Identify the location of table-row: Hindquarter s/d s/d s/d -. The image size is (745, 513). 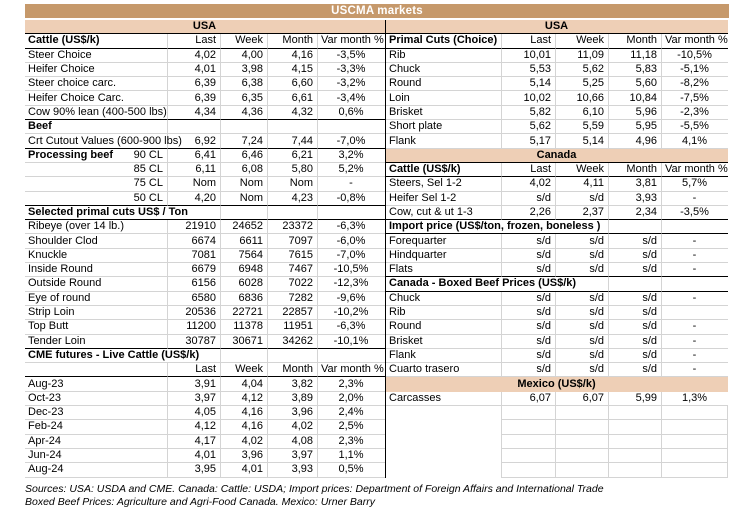
(557, 256).